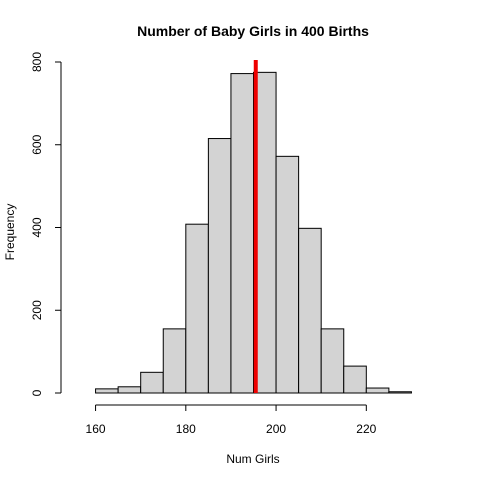 The image size is (480, 480). Describe the element at coordinates (37, 62) in the screenshot. I see `y-tick-label: 800` at that location.